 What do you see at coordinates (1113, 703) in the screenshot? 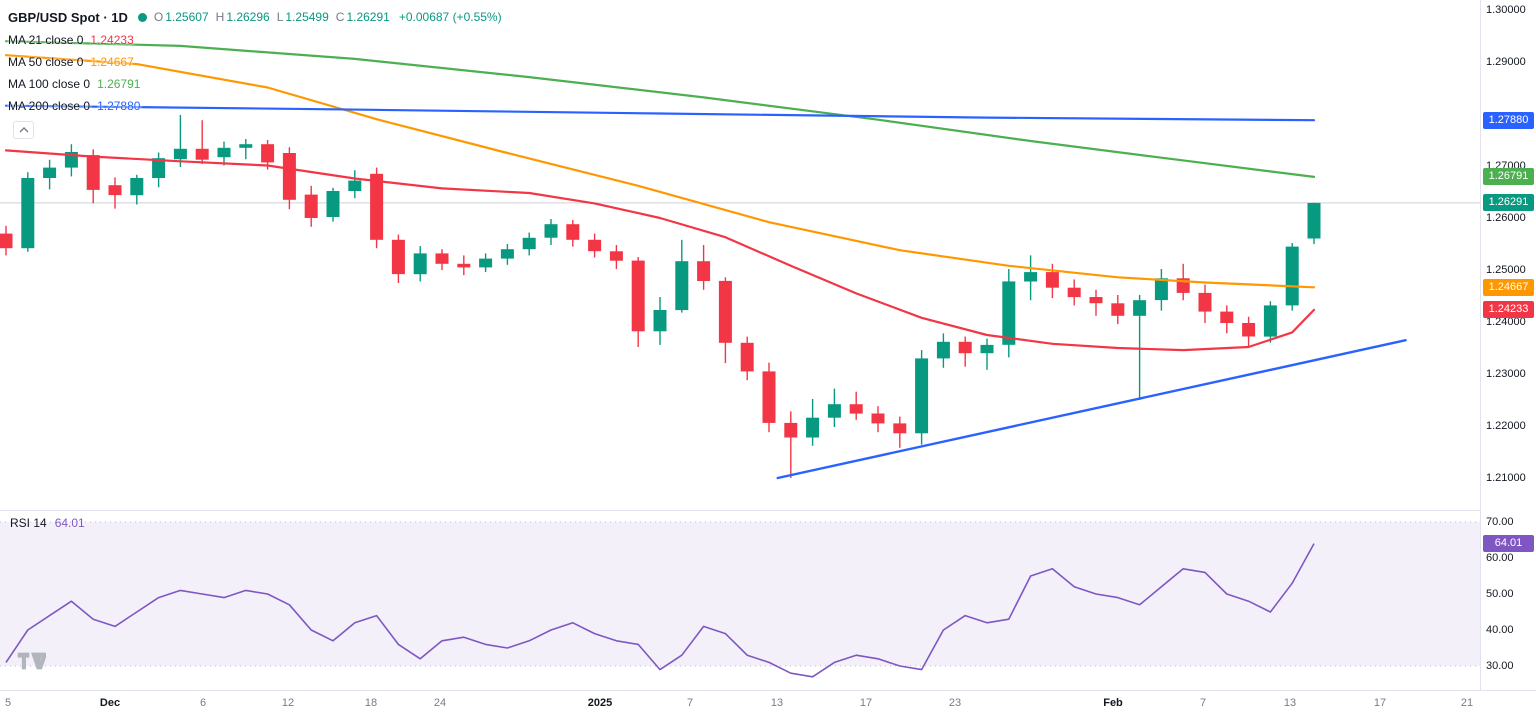
I see `time-tick-label: Feb` at bounding box center [1113, 703].